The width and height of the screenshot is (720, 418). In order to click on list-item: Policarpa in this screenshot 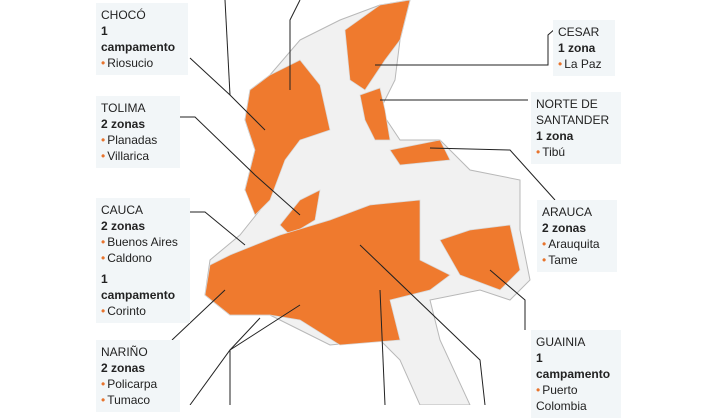, I will do `click(138, 384)`.